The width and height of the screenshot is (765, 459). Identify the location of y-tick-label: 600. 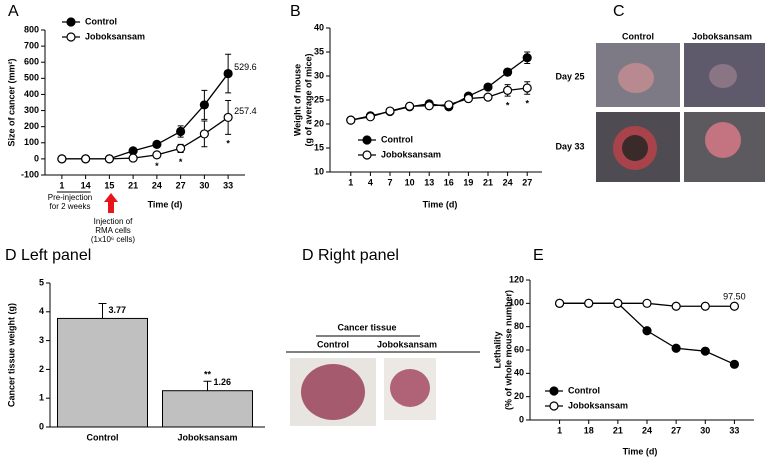
(31, 62).